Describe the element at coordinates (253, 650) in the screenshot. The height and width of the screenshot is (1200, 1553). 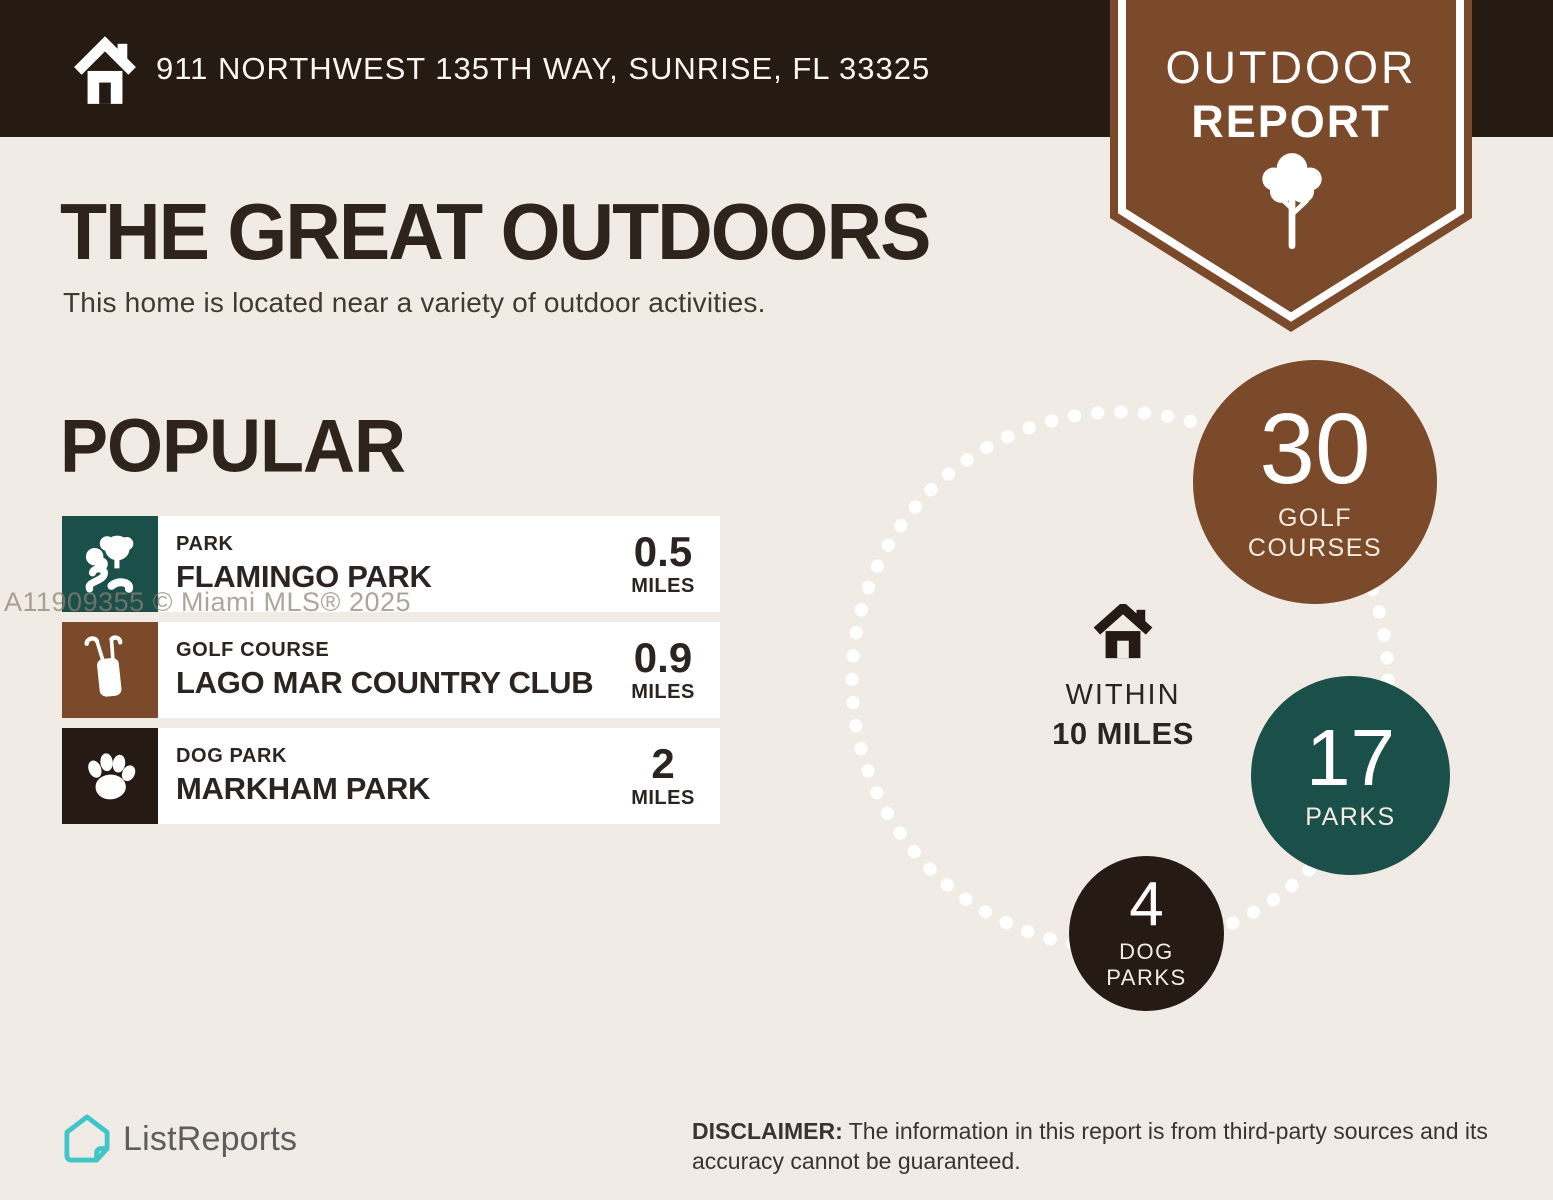
I see `list-item-category: GOLF COURSE` at that location.